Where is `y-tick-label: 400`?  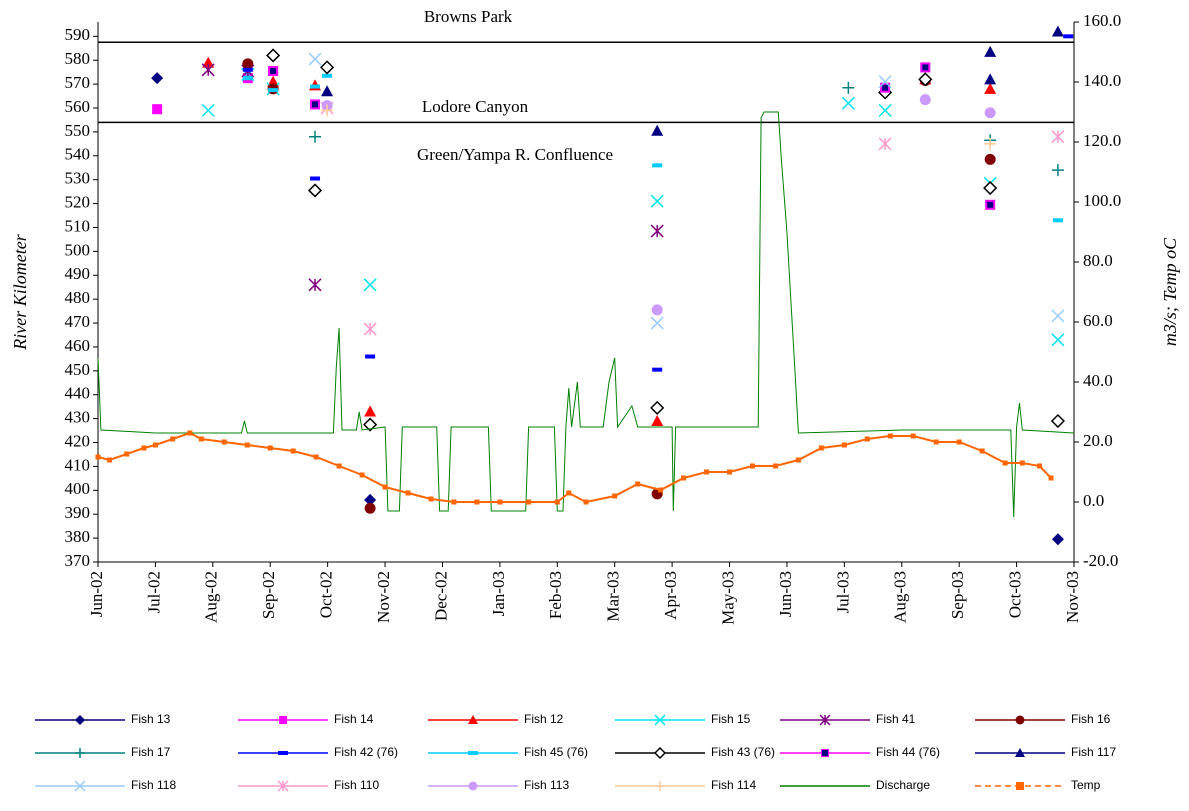 y-tick-label: 400 is located at coordinates (78, 488).